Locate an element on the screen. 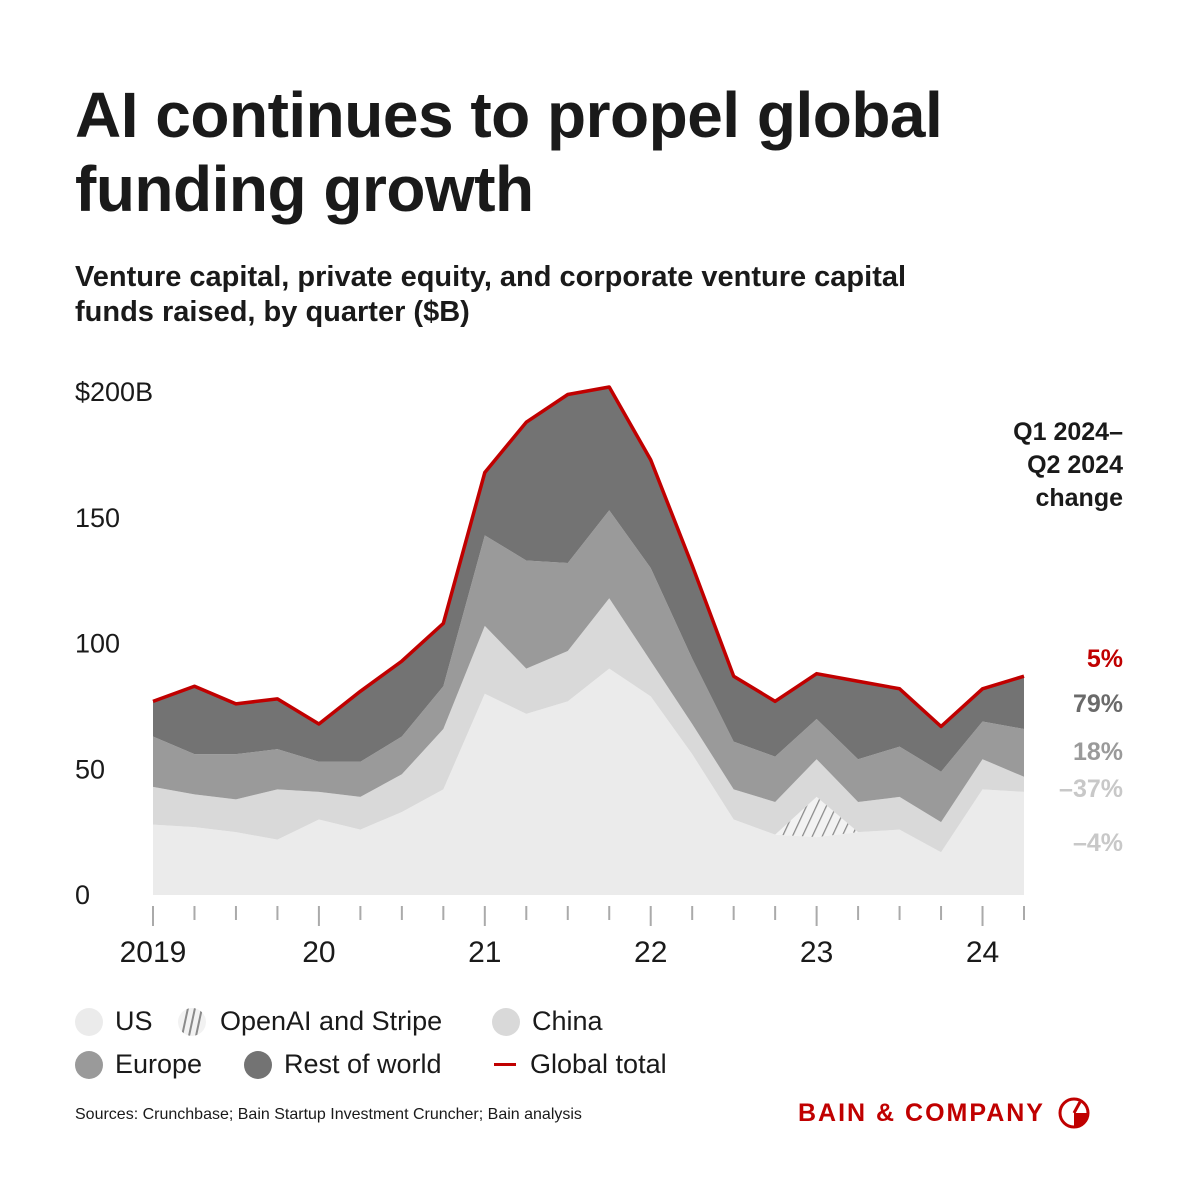  change-label-us: –4% is located at coordinates (1098, 843).